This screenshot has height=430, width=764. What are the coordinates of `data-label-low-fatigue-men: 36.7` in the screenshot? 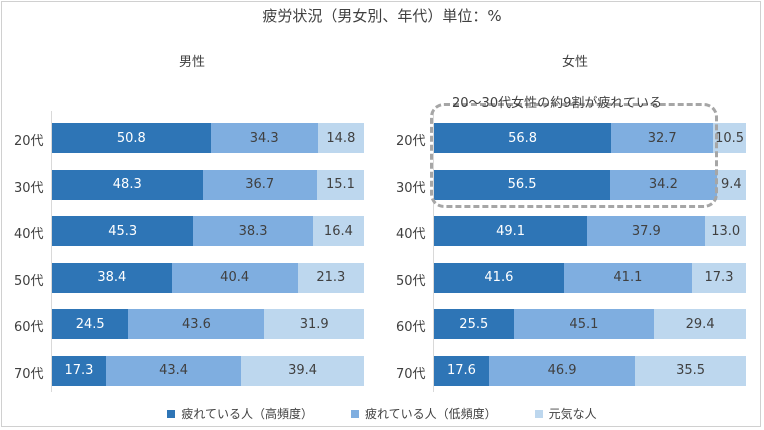 It's located at (260, 184).